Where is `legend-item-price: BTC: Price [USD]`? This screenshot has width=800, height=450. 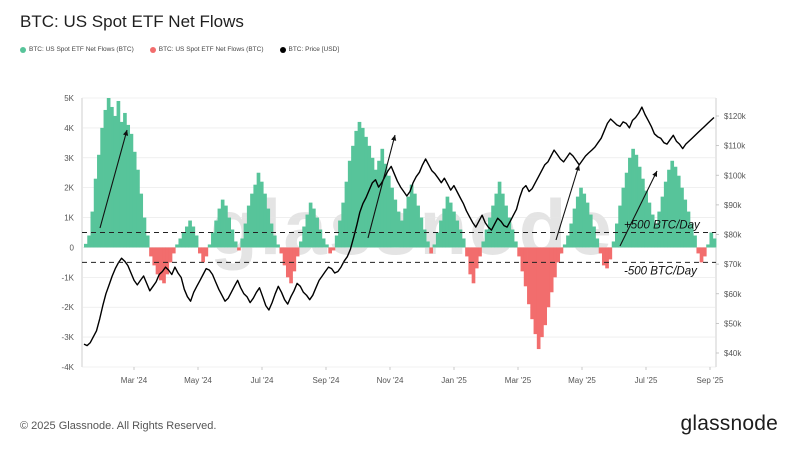
legend-item-price: BTC: Price [USD] is located at coordinates (309, 49).